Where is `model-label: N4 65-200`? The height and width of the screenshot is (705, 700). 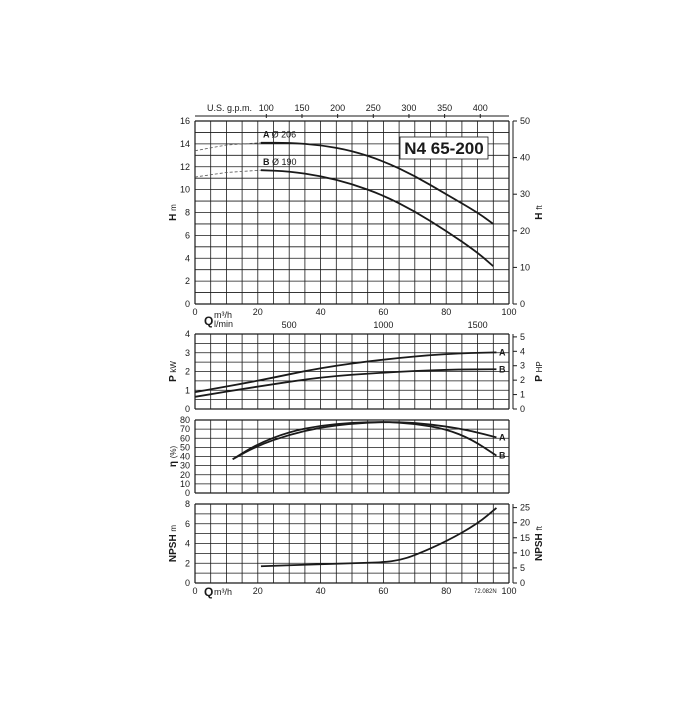
model-label: N4 65-200 is located at coordinates (443, 148).